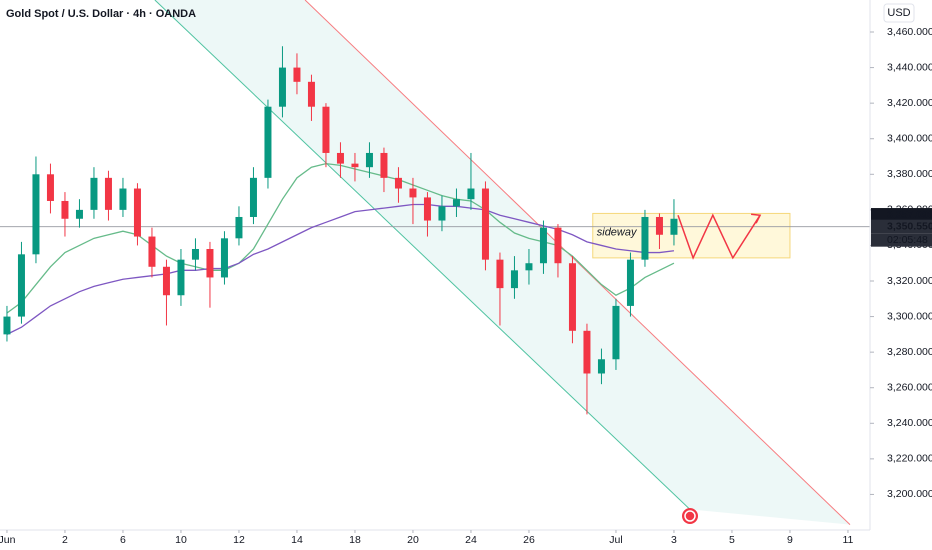 The width and height of the screenshot is (932, 550). I want to click on x-tick-label: 26, so click(529, 540).